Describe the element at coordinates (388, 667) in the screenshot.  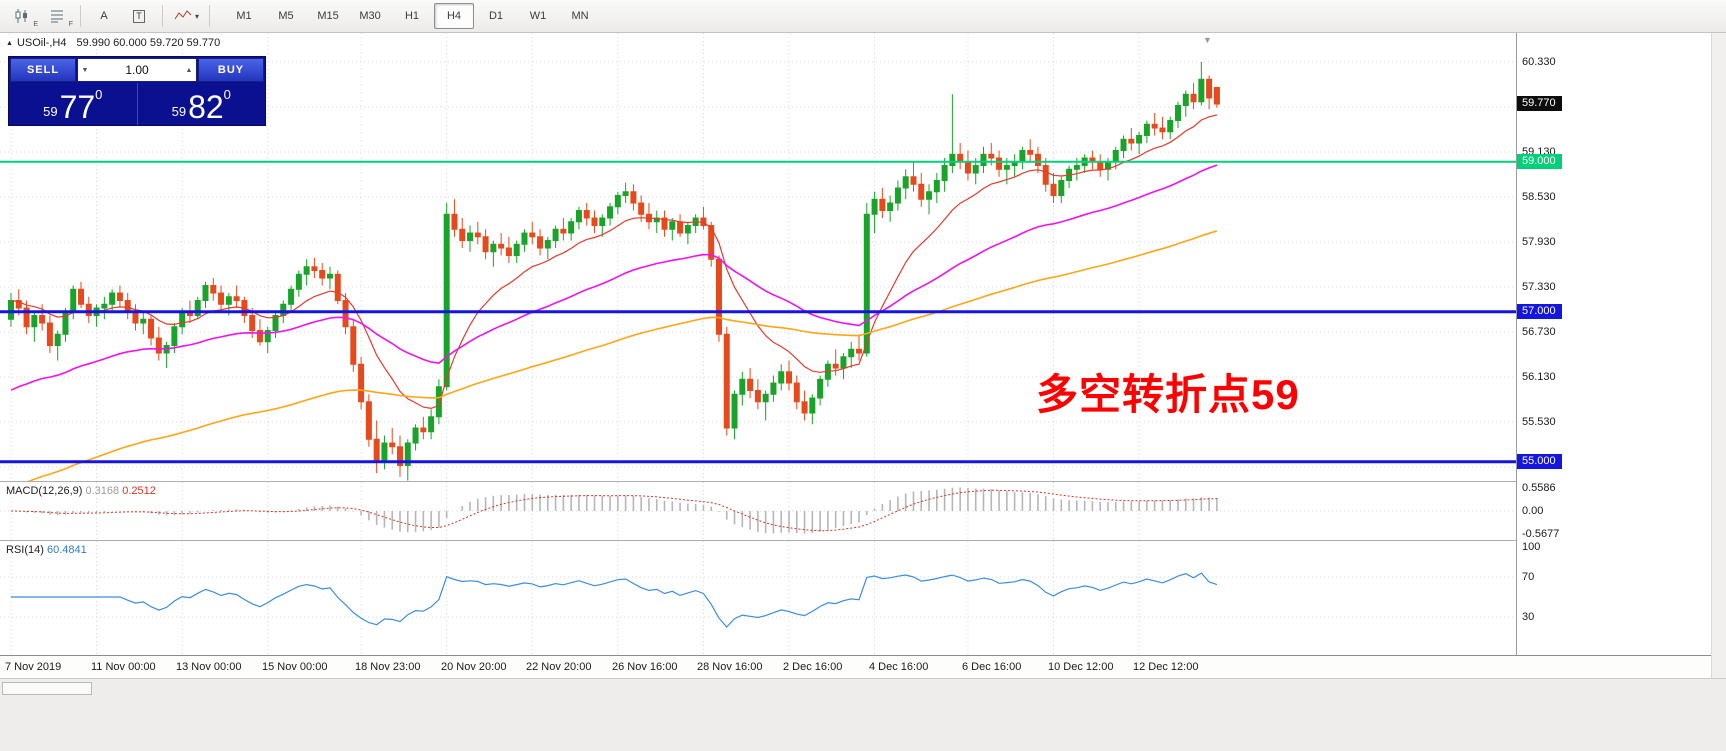
I see `time-label: 18 Nov 23:00` at that location.